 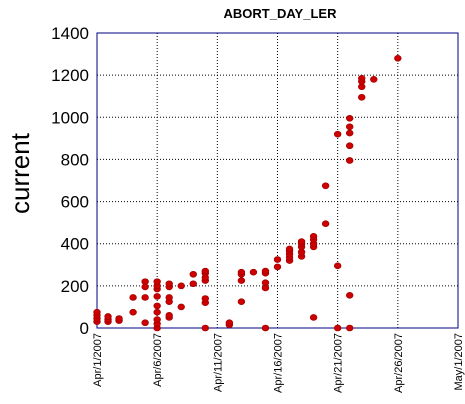 What do you see at coordinates (459, 361) in the screenshot?
I see `x-tick-label: May/1/2007` at bounding box center [459, 361].